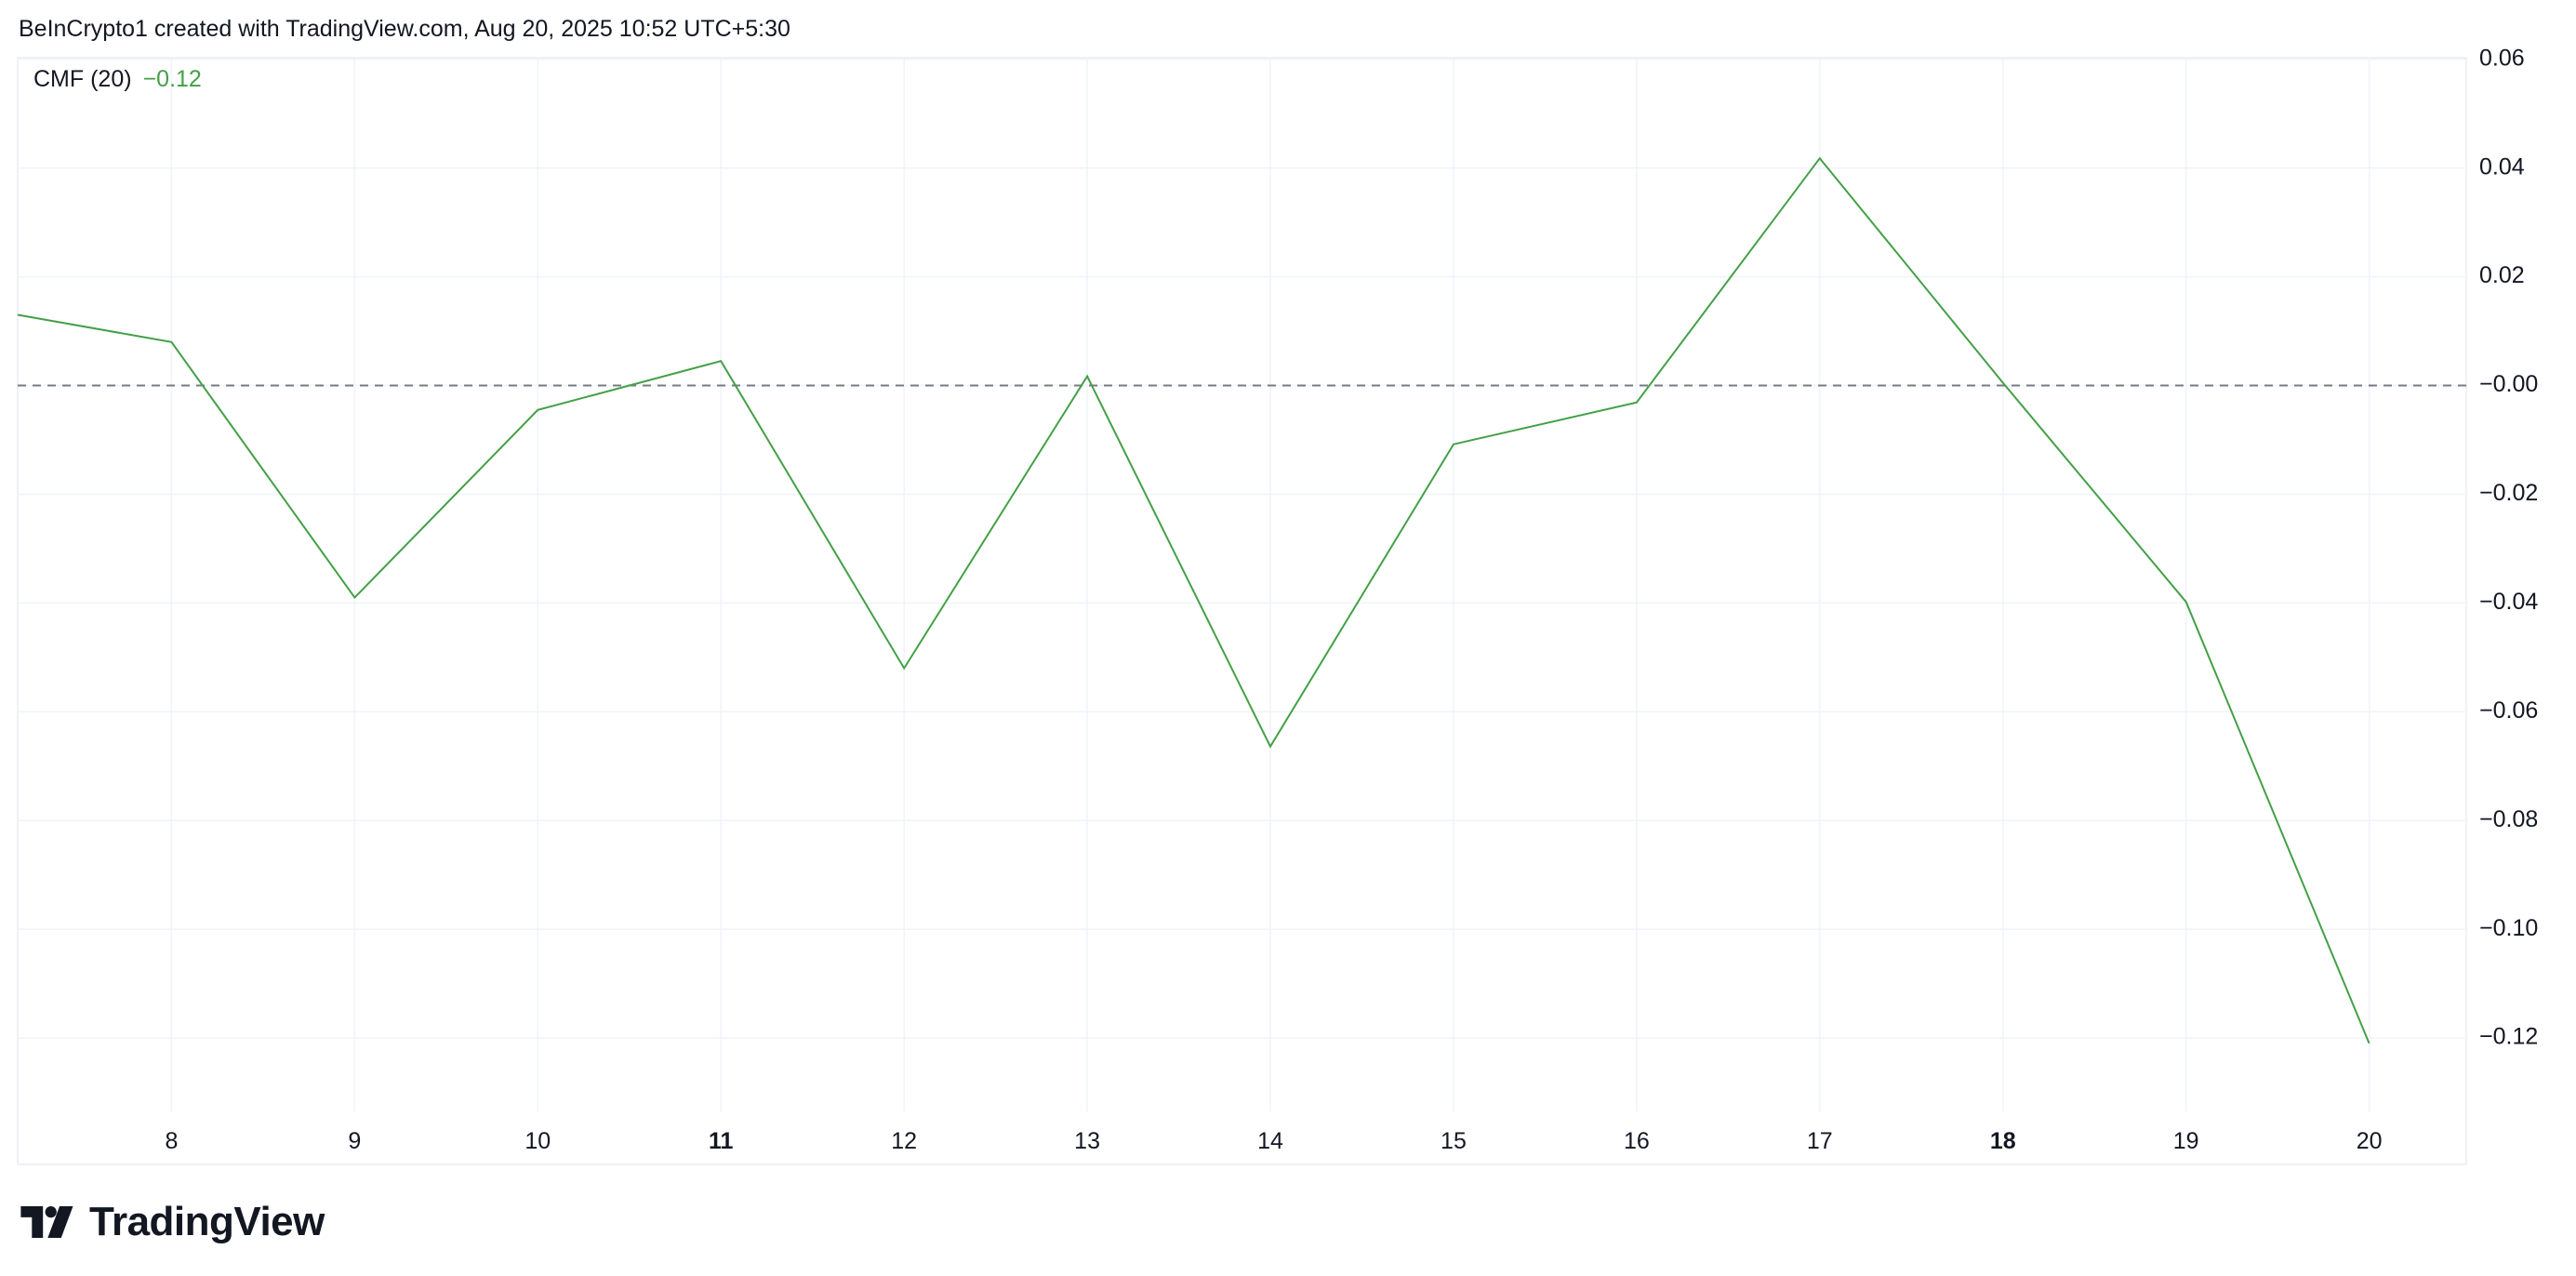 The image size is (2576, 1276). What do you see at coordinates (82, 79) in the screenshot?
I see `indicator-name: CMF (20)` at bounding box center [82, 79].